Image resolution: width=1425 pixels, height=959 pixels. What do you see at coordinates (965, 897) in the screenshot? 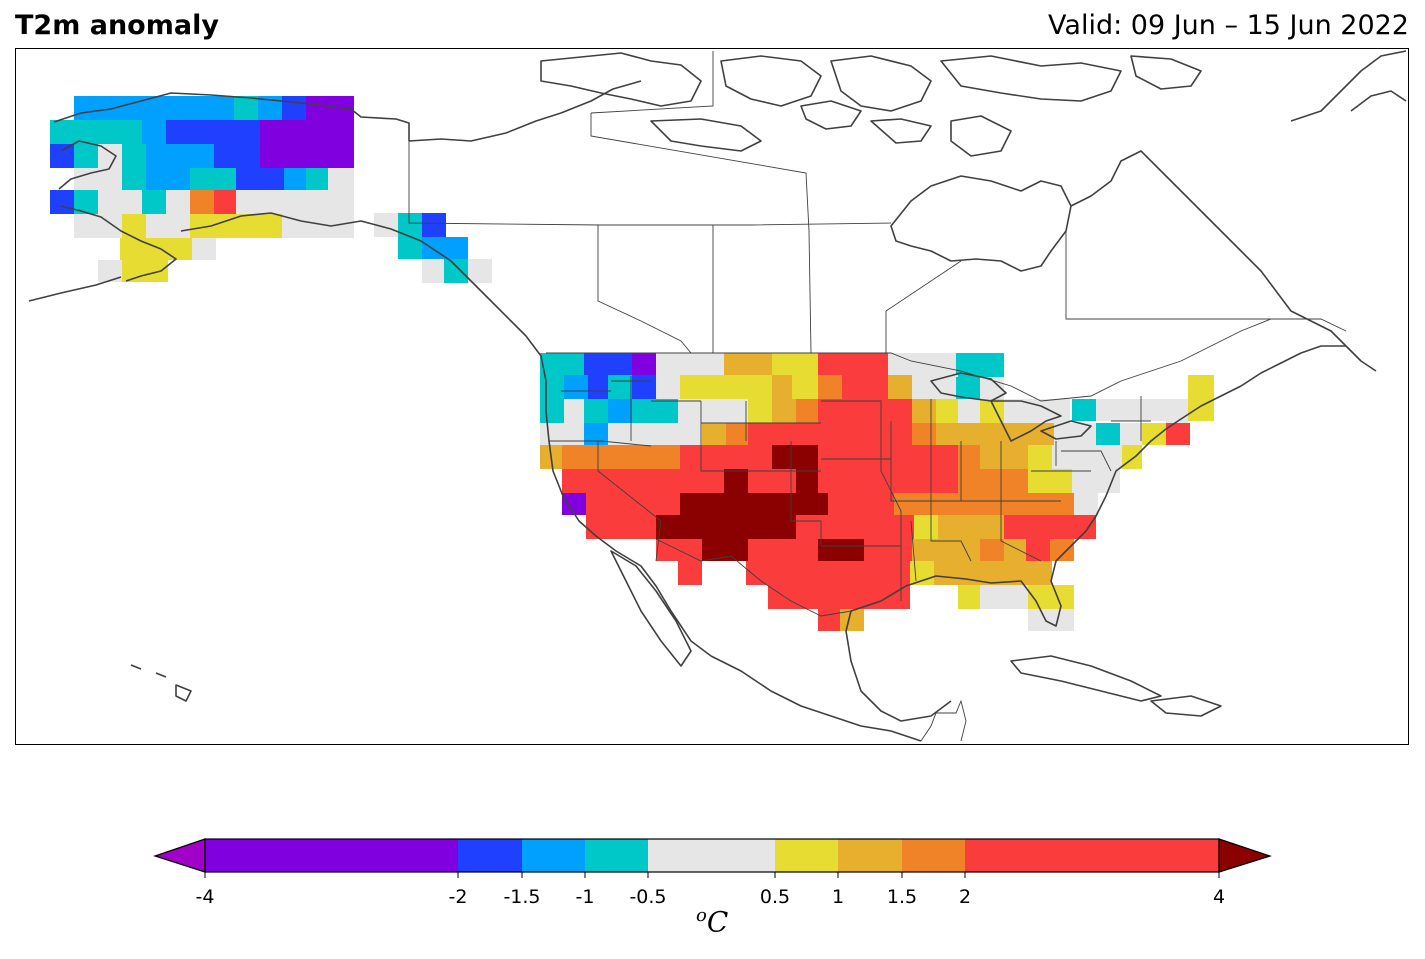
I see `colorbar-tick-label: 2` at bounding box center [965, 897].